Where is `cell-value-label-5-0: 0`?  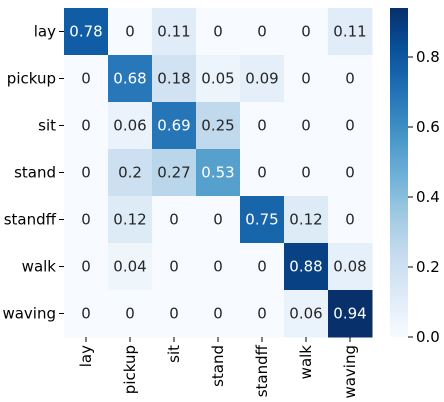 cell-value-label-5-0: 0 is located at coordinates (86, 267).